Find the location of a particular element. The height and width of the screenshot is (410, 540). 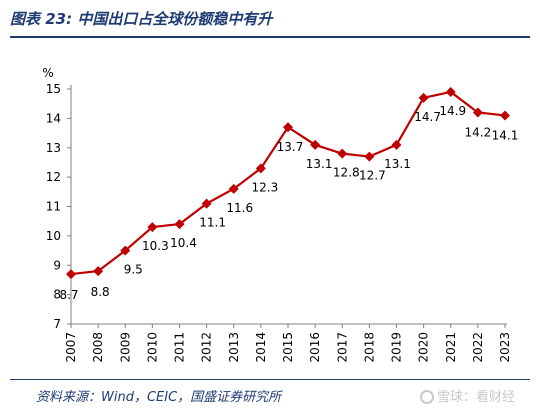

data-label: 14.7 is located at coordinates (427, 117).